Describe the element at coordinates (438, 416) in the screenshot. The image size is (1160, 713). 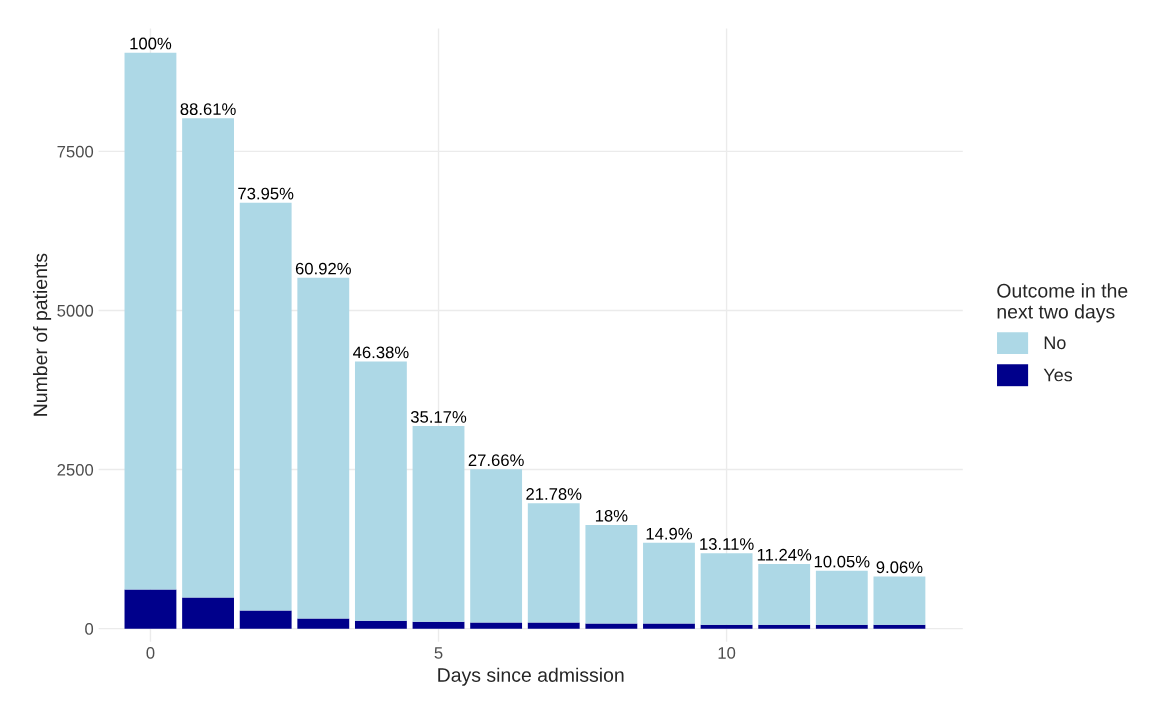
I see `annotation: 35.17%` at that location.